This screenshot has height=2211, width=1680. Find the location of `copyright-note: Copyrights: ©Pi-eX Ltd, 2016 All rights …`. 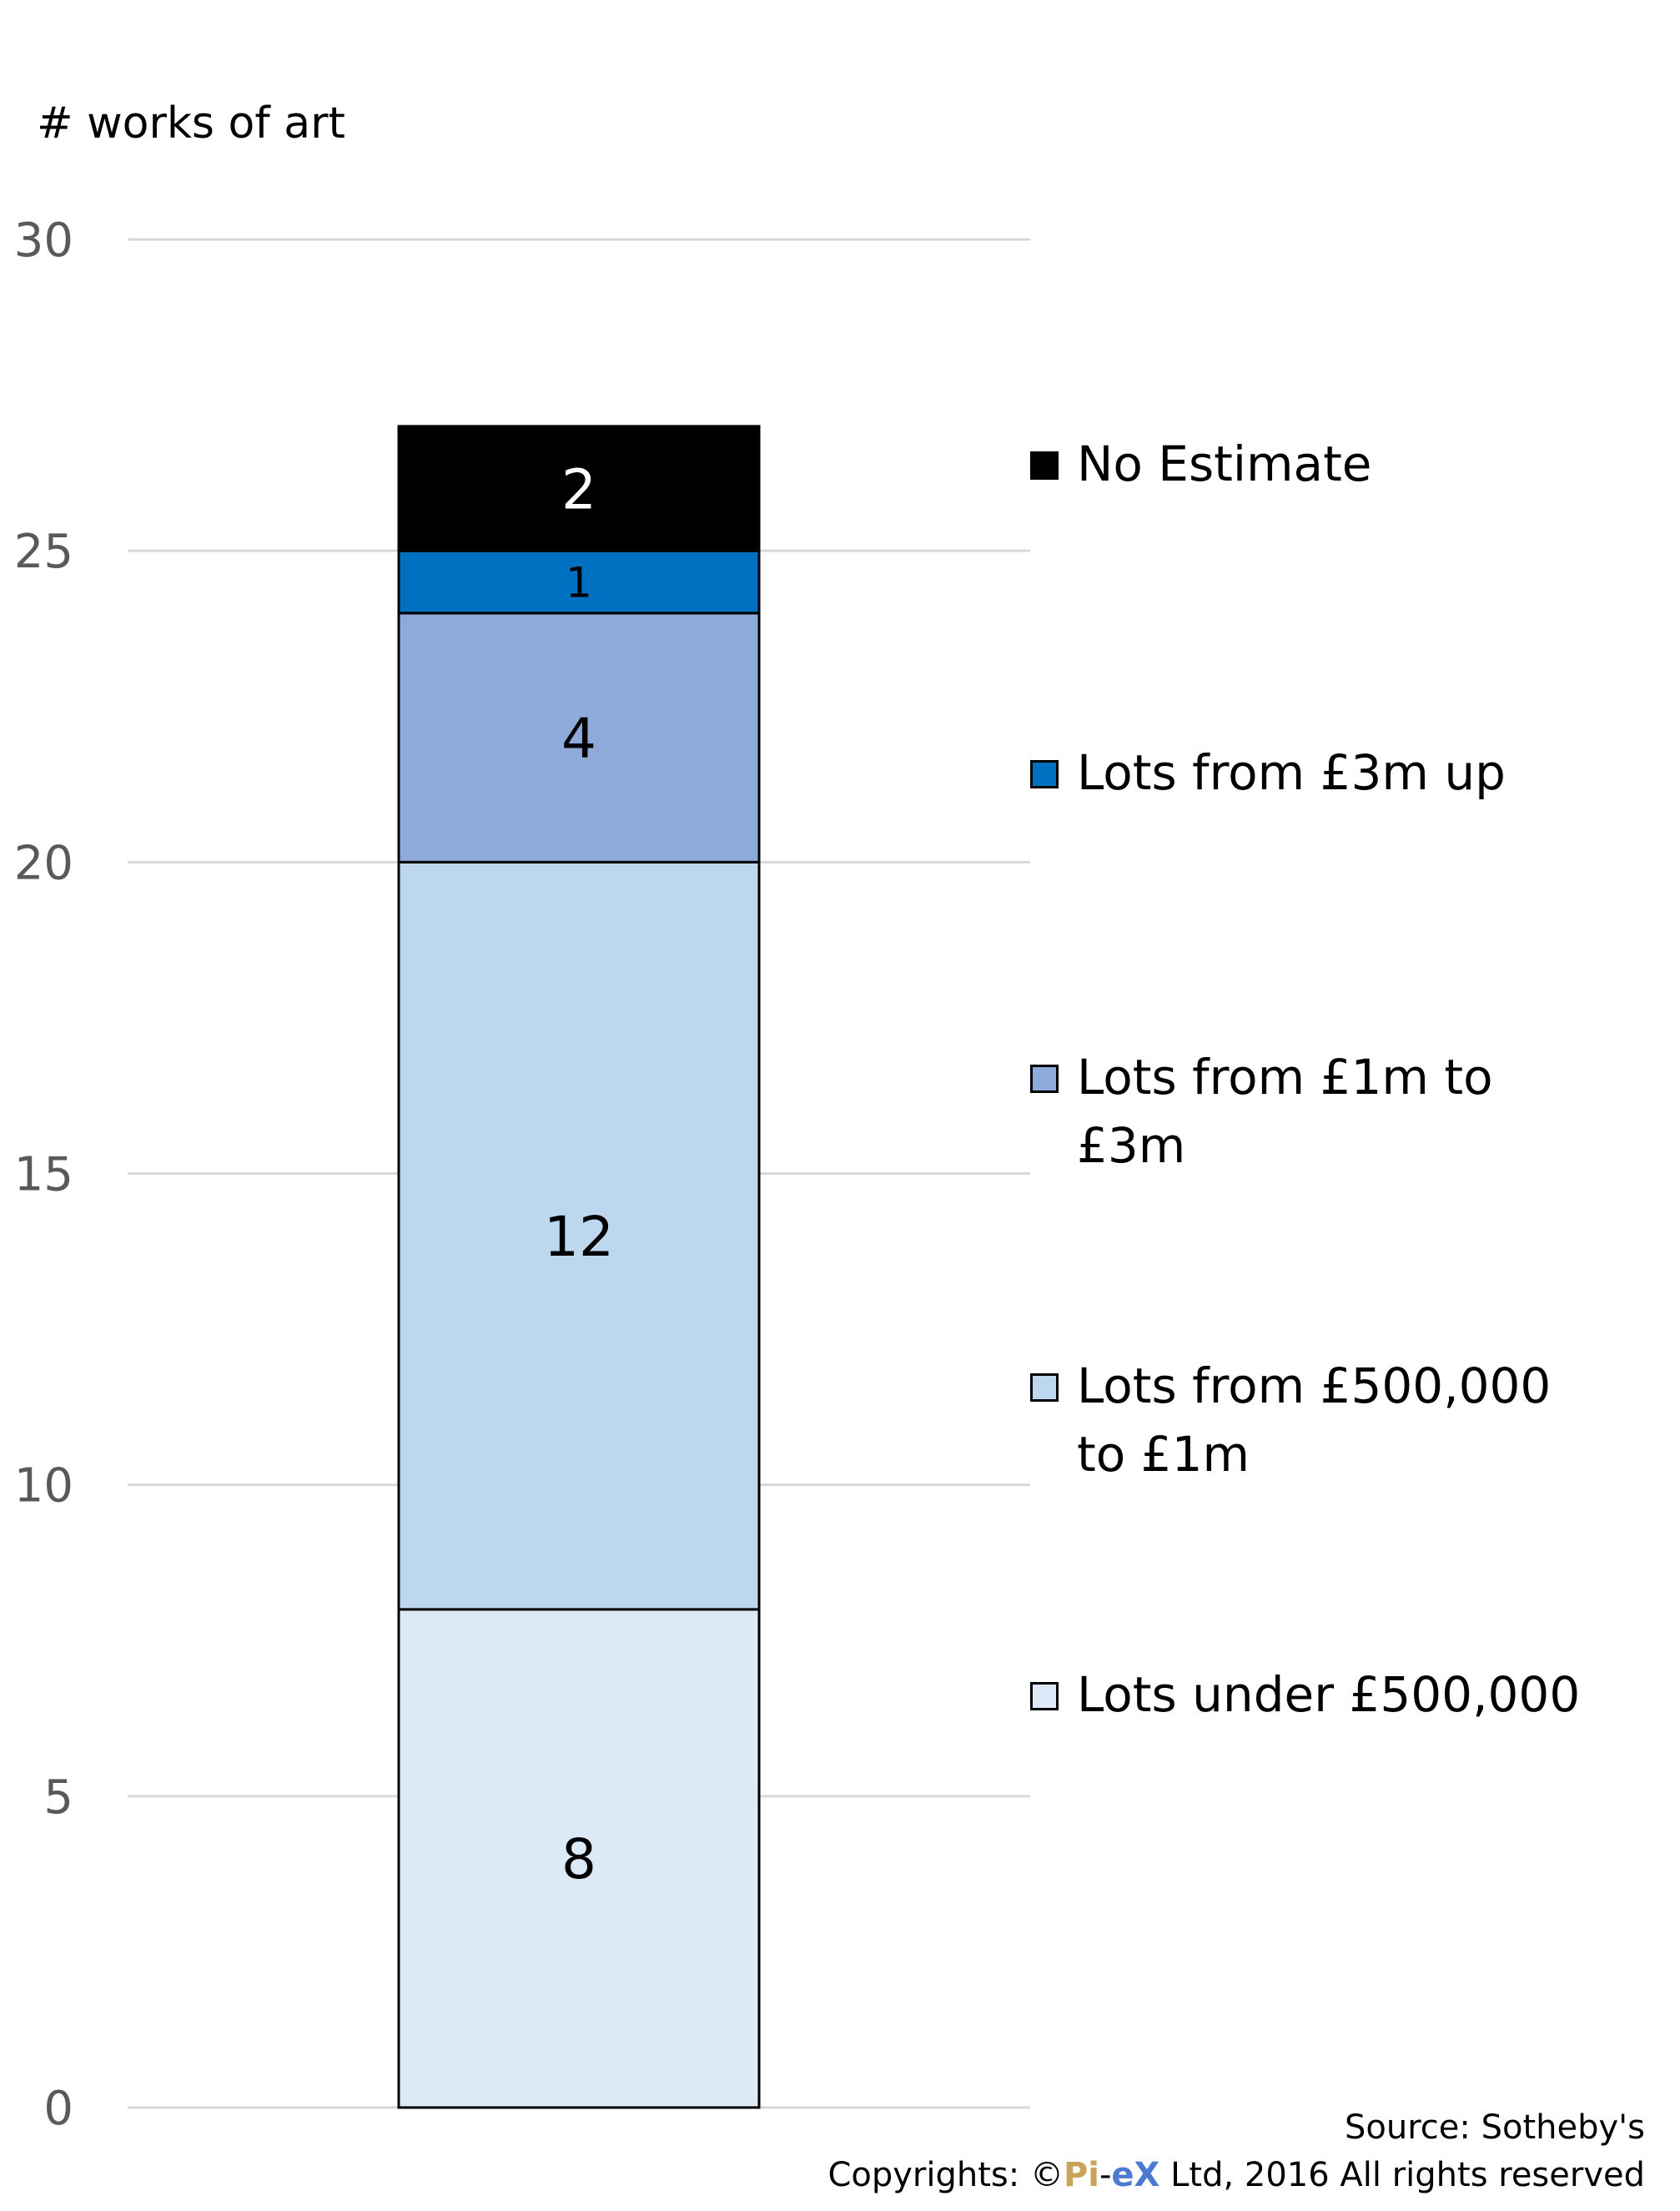

copyright-note: Copyrights: ©Pi-eX Ltd, 2016 All rights … is located at coordinates (1236, 2175).